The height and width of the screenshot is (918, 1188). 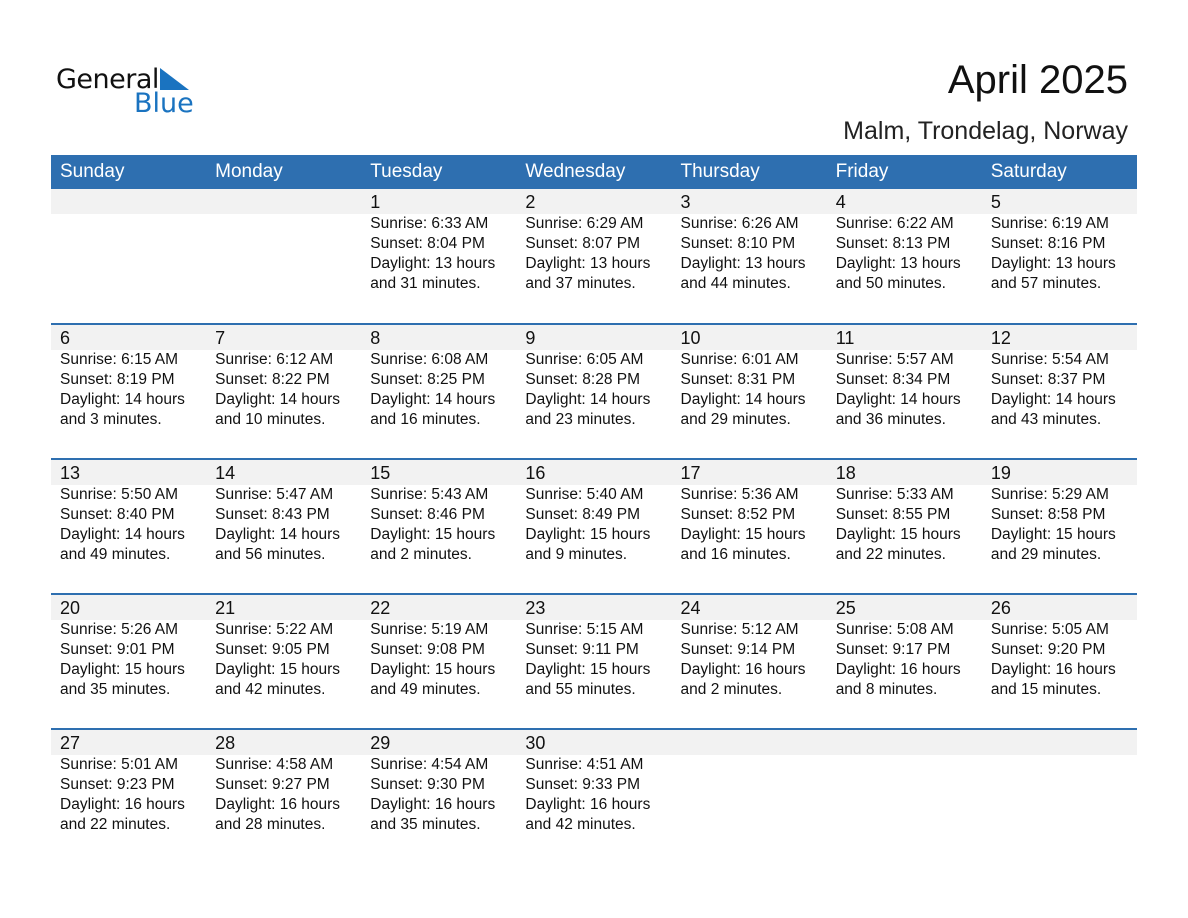 What do you see at coordinates (70, 473) in the screenshot?
I see `day-number: 13` at bounding box center [70, 473].